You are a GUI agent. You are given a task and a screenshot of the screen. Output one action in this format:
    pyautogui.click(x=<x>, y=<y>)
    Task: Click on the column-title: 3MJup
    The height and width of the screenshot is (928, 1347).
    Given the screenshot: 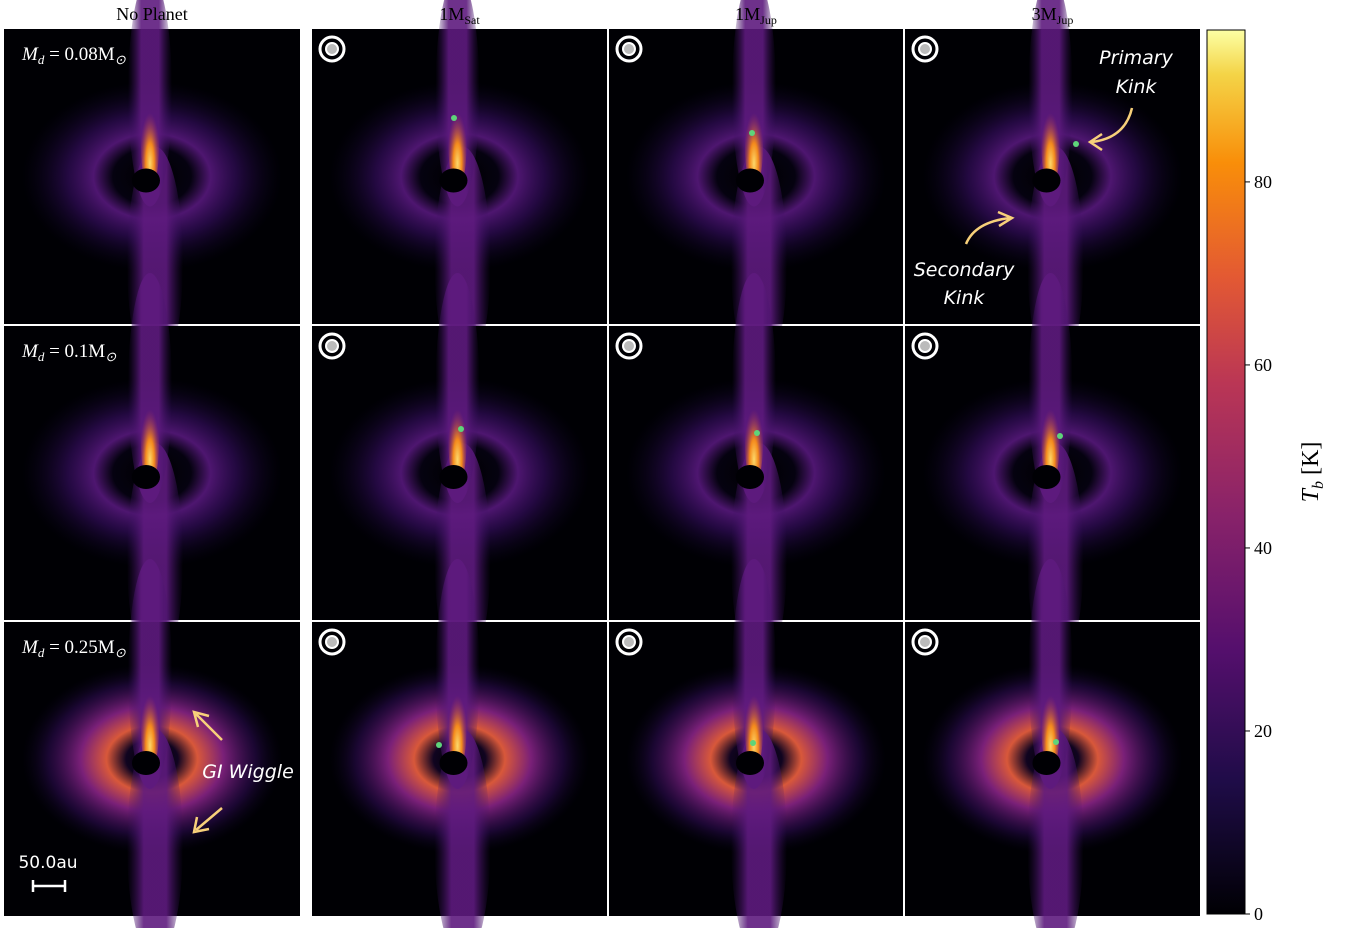 What is the action you would take?
    pyautogui.click(x=1053, y=15)
    